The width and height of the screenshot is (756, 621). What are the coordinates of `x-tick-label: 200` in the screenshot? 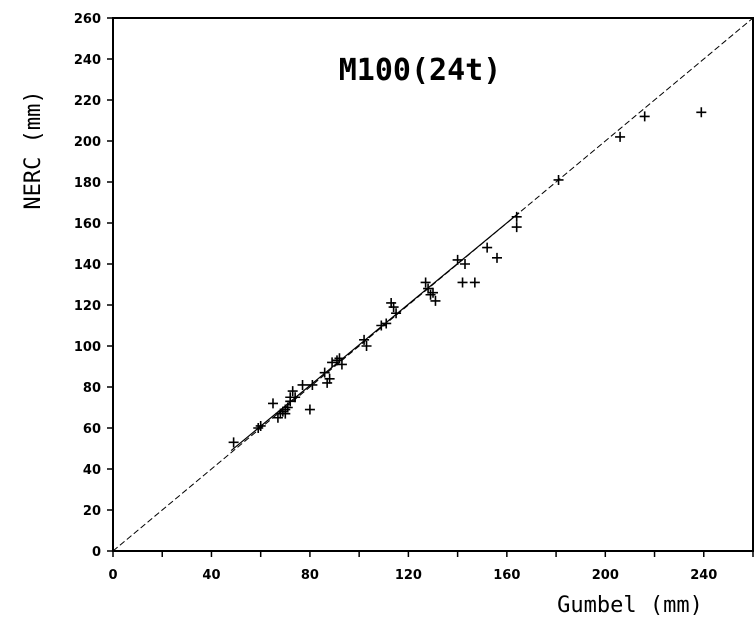 It's located at (605, 575).